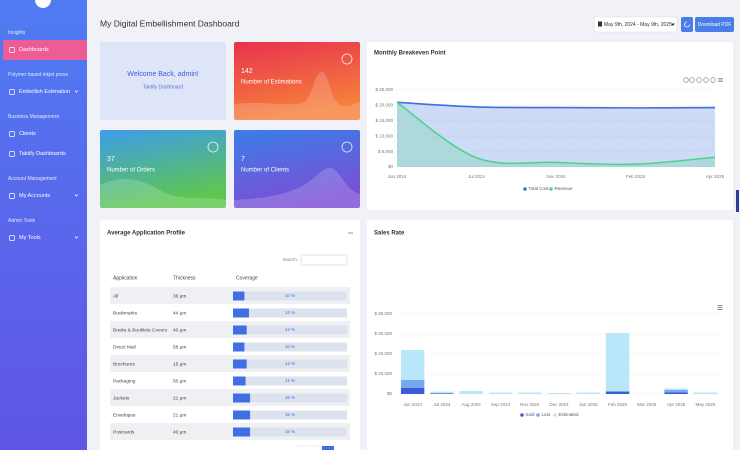 The height and width of the screenshot is (450, 740). What do you see at coordinates (720, 80) in the screenshot?
I see `toolbar-menu` at bounding box center [720, 80].